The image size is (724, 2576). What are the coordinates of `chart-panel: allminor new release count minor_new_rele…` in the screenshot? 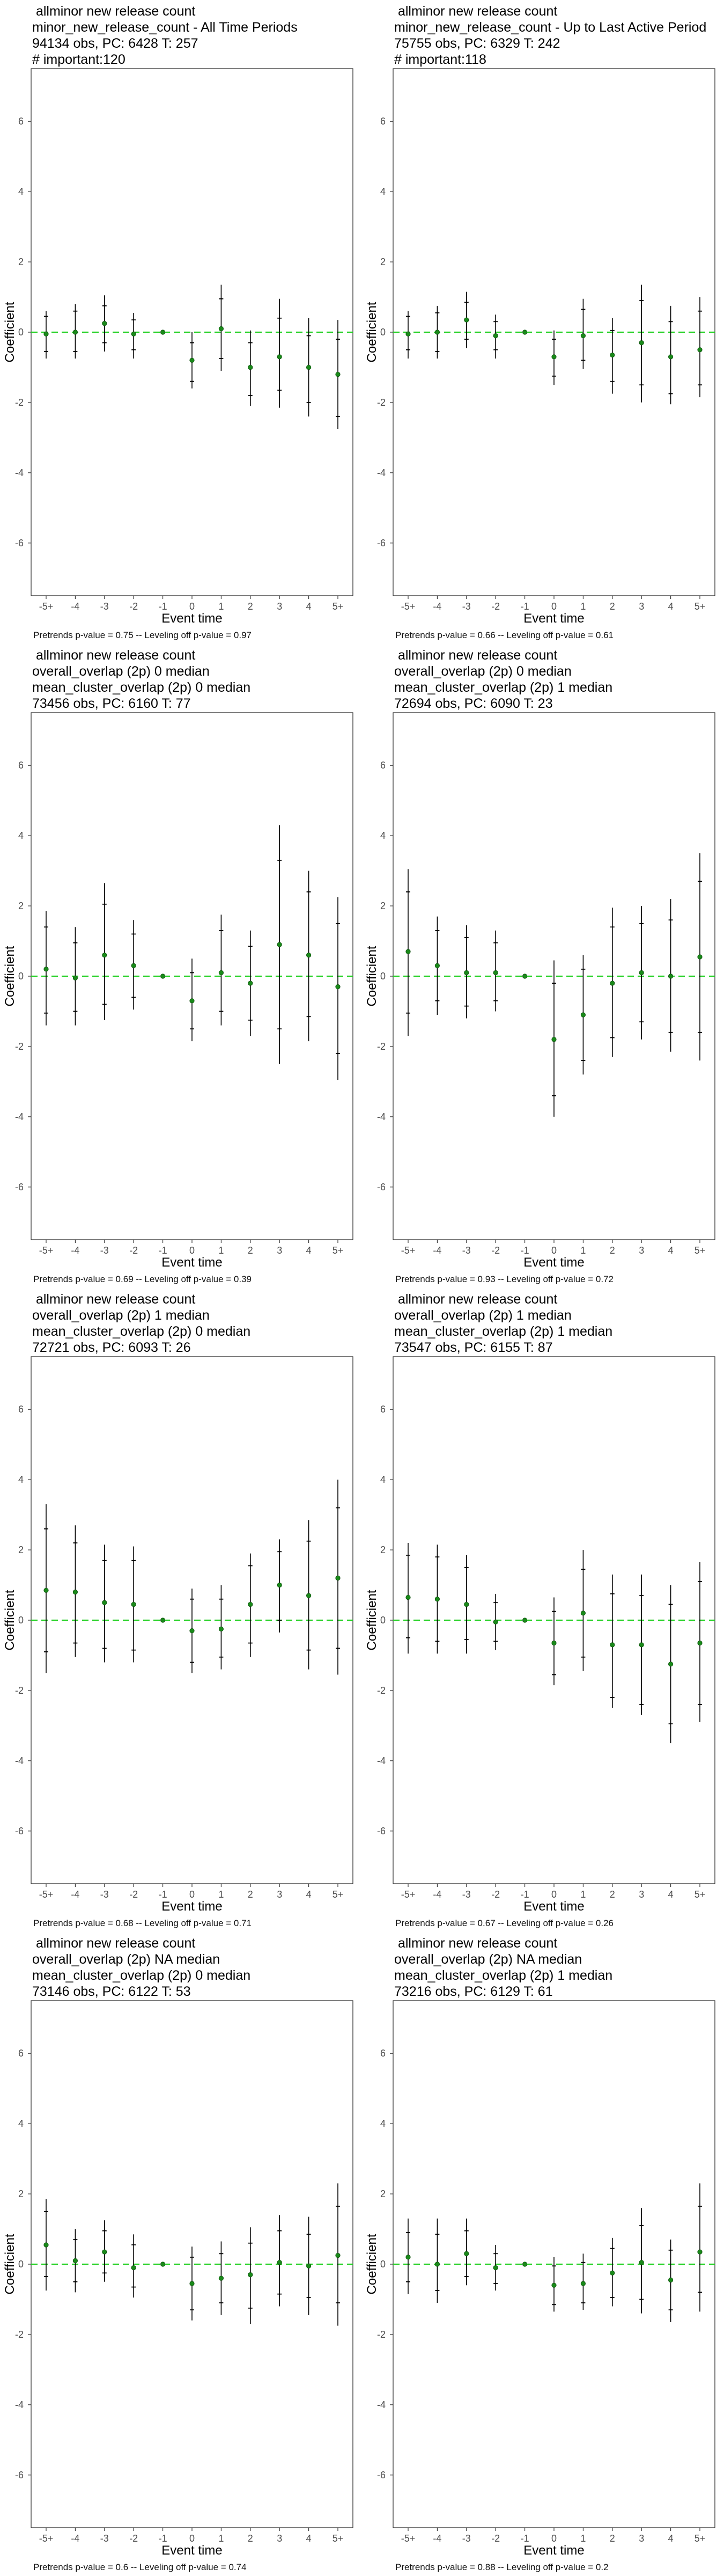 It's located at (543, 322).